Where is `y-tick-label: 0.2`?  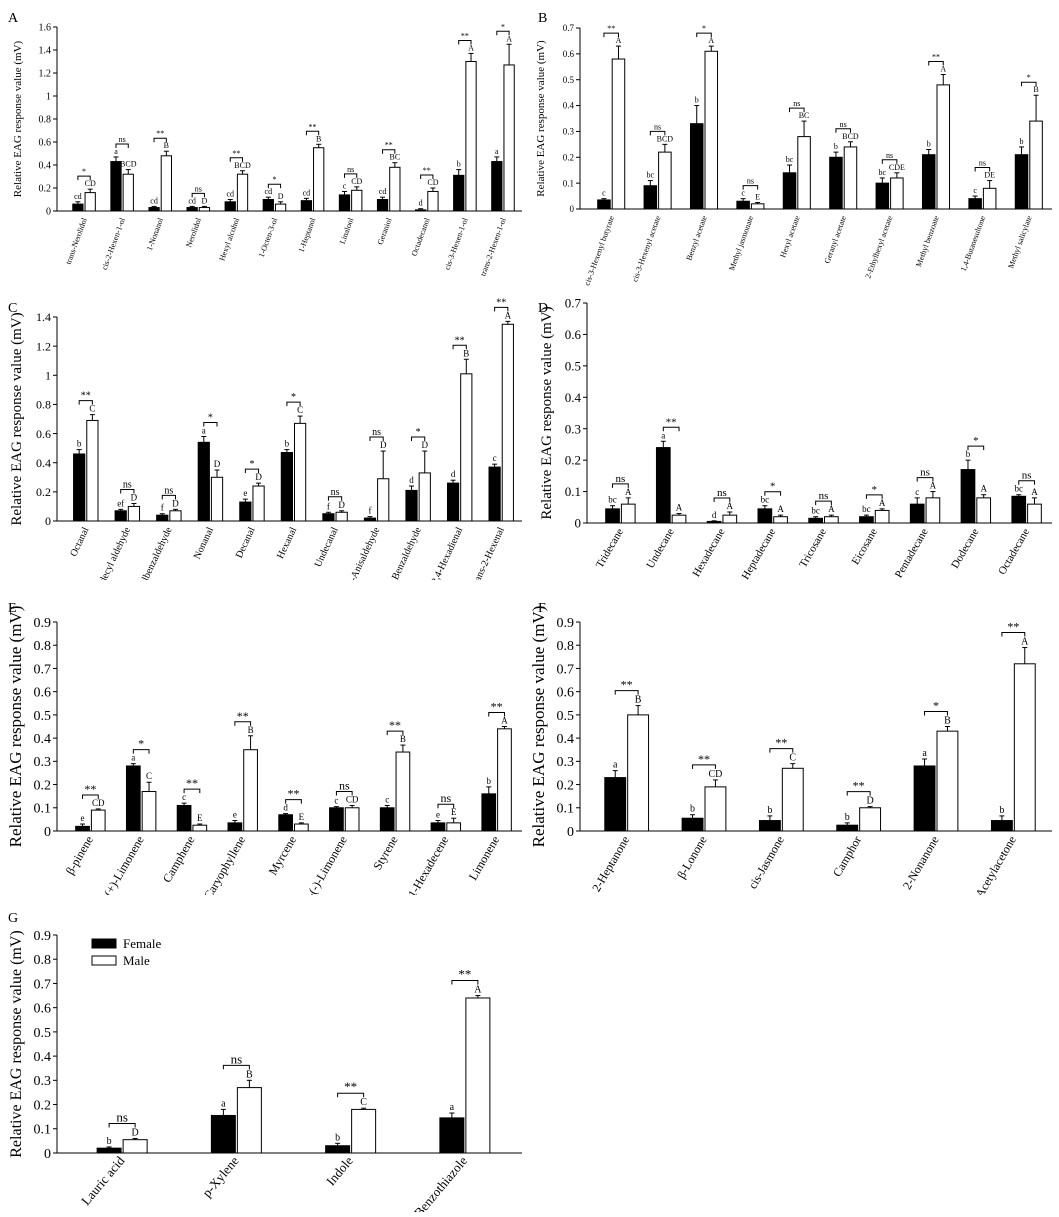
y-tick-label: 0.2 is located at coordinates (43, 785).